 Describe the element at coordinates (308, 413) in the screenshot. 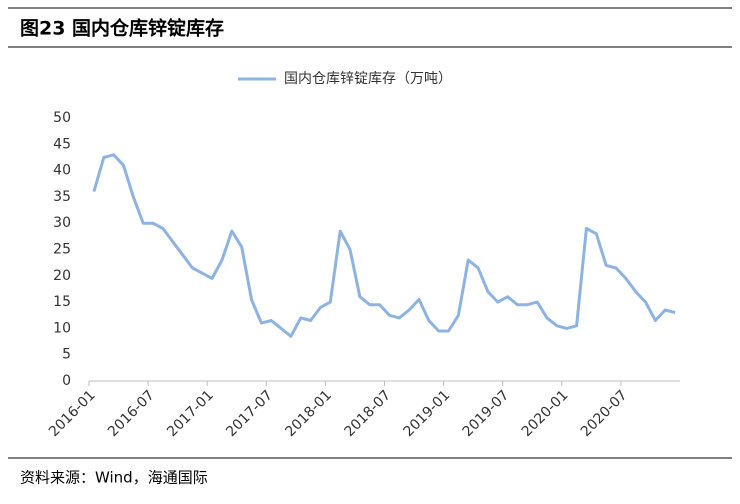

I see `x-tick-label: 2018-01` at that location.